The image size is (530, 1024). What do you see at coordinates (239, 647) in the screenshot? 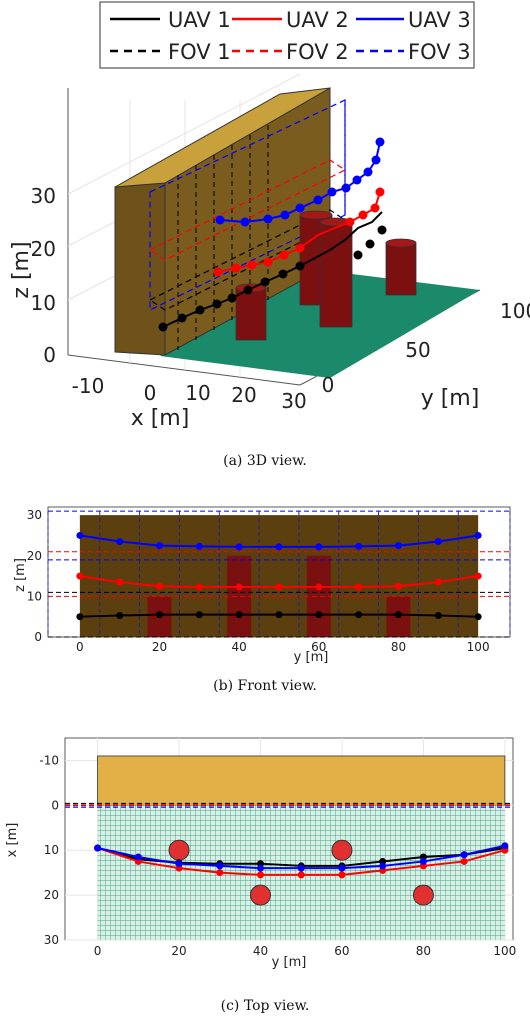
I see `front-x-tick: 40` at bounding box center [239, 647].